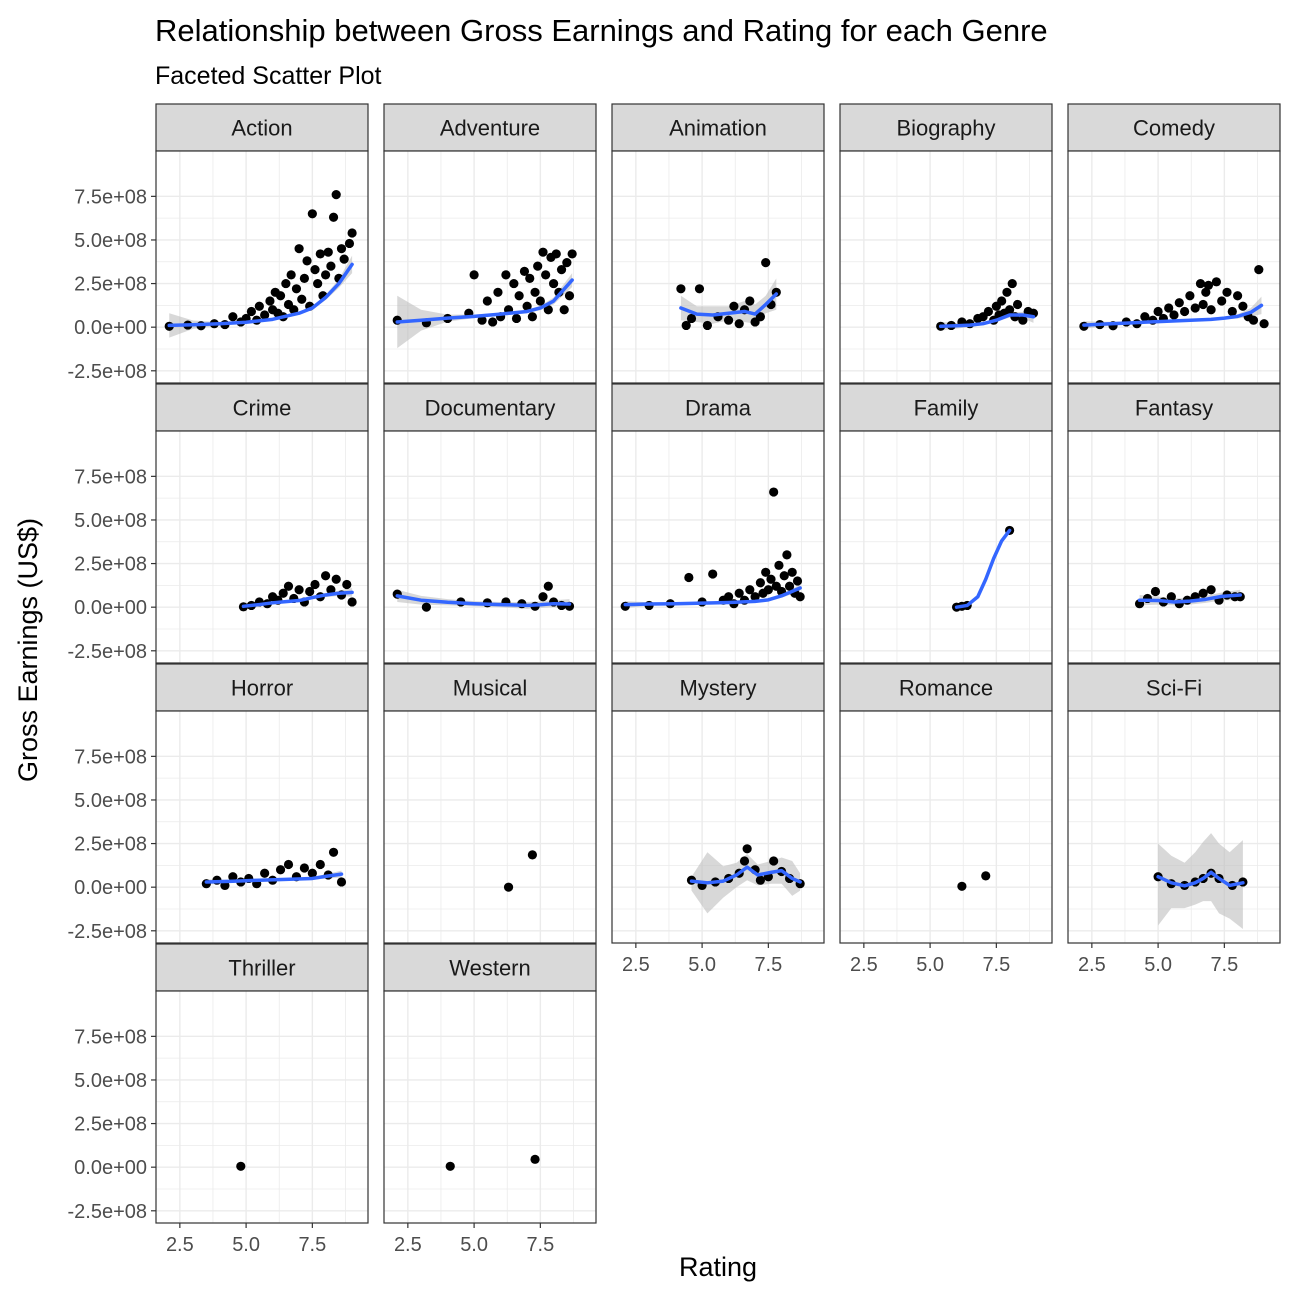  I want to click on y-tick-label: 7.5e+08, so click(110, 477).